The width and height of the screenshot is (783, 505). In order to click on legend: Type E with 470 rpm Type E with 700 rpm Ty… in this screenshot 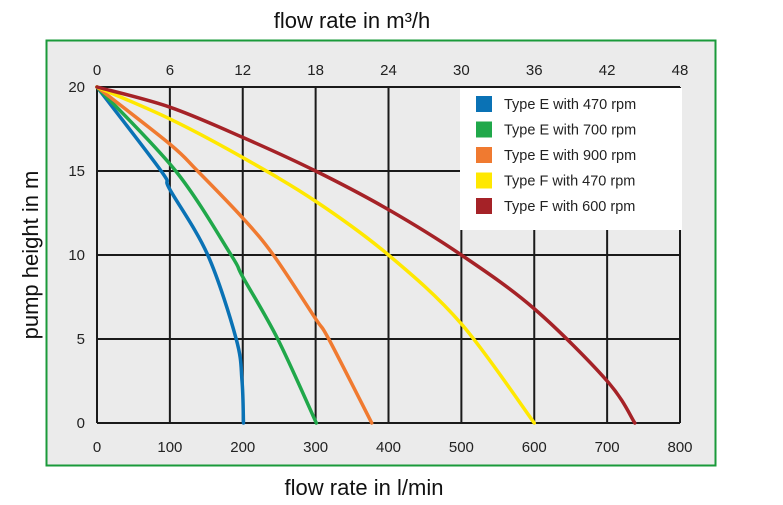, I will do `click(571, 159)`.